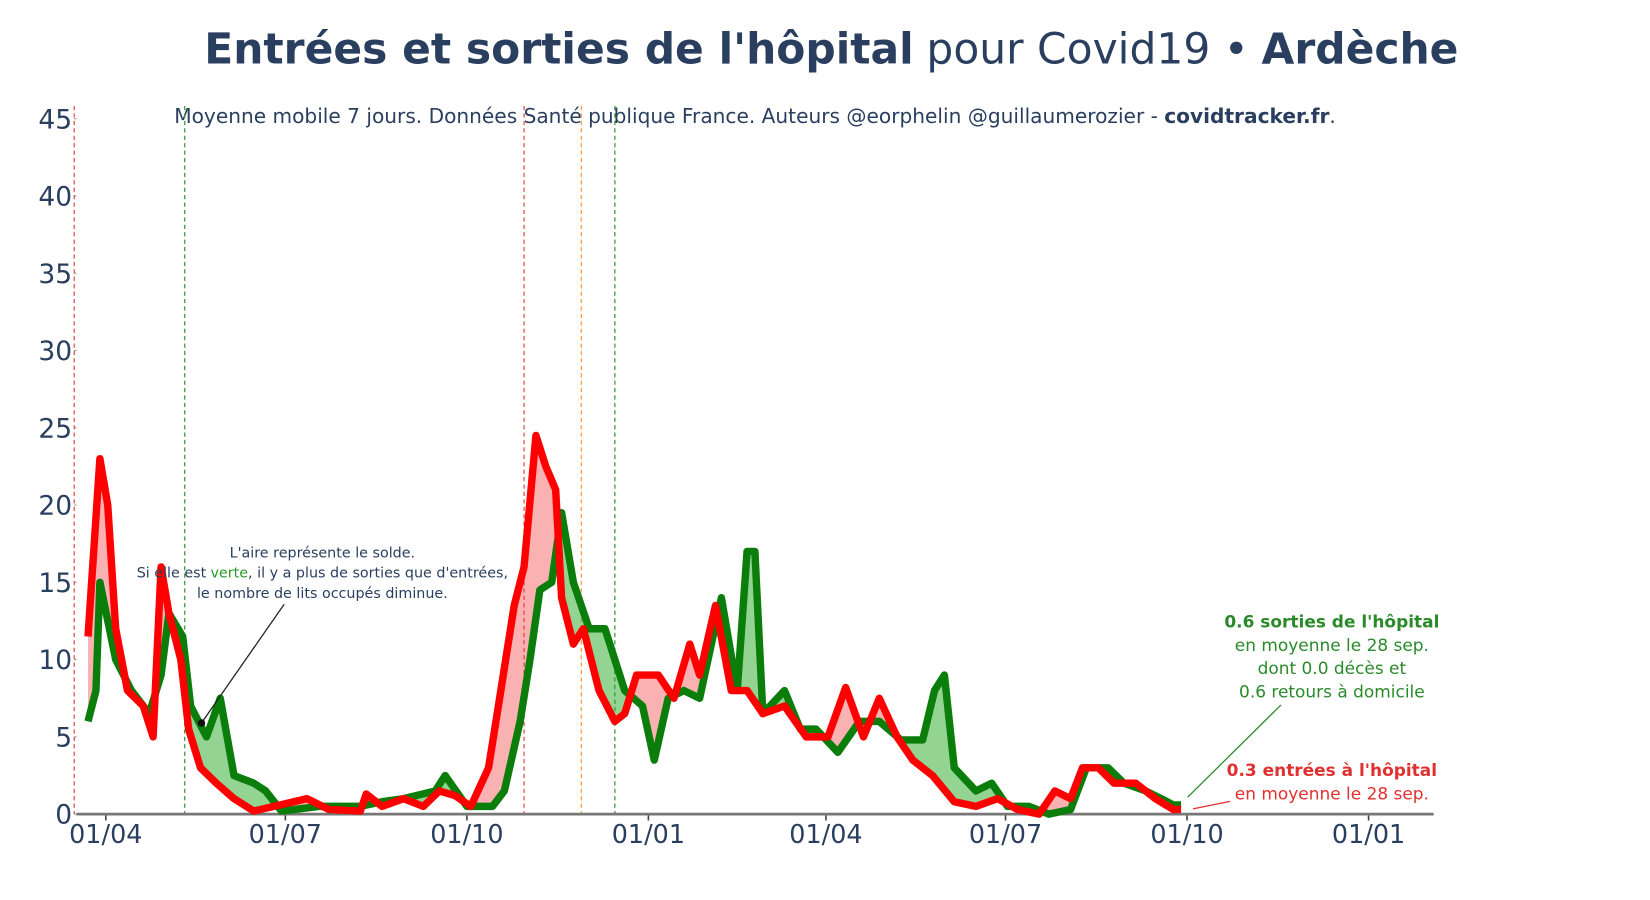 This screenshot has width=1650, height=900. I want to click on y-tick-label: 35, so click(55, 274).